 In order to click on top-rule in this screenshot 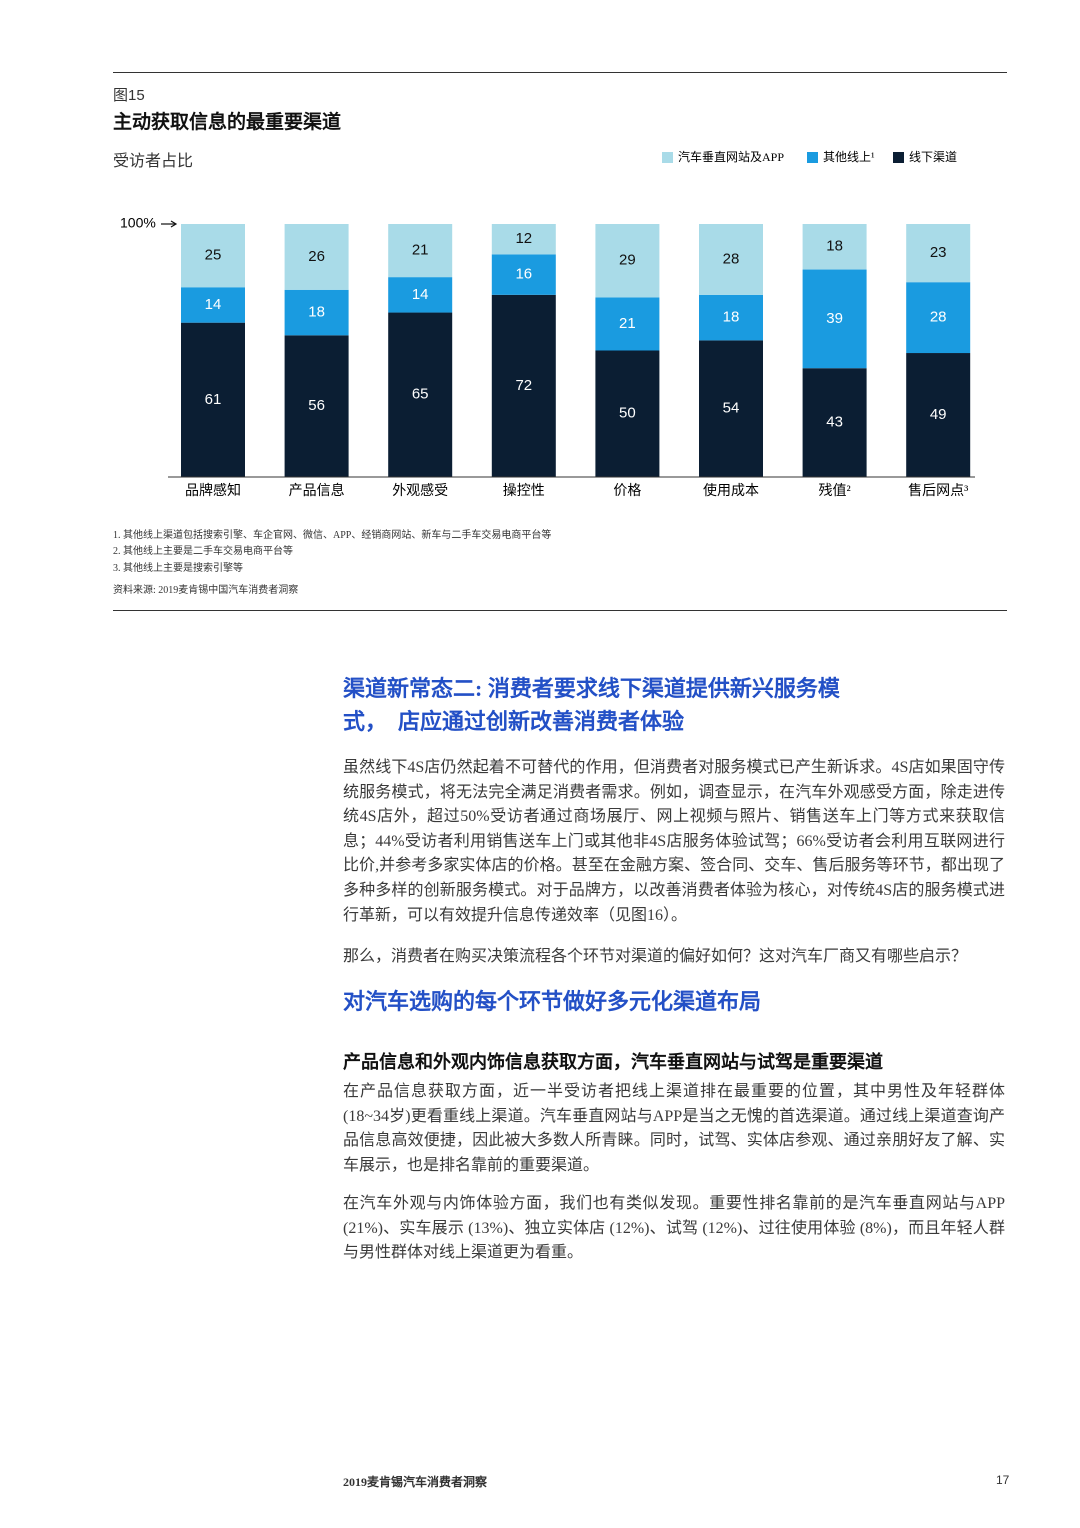, I will do `click(560, 72)`.